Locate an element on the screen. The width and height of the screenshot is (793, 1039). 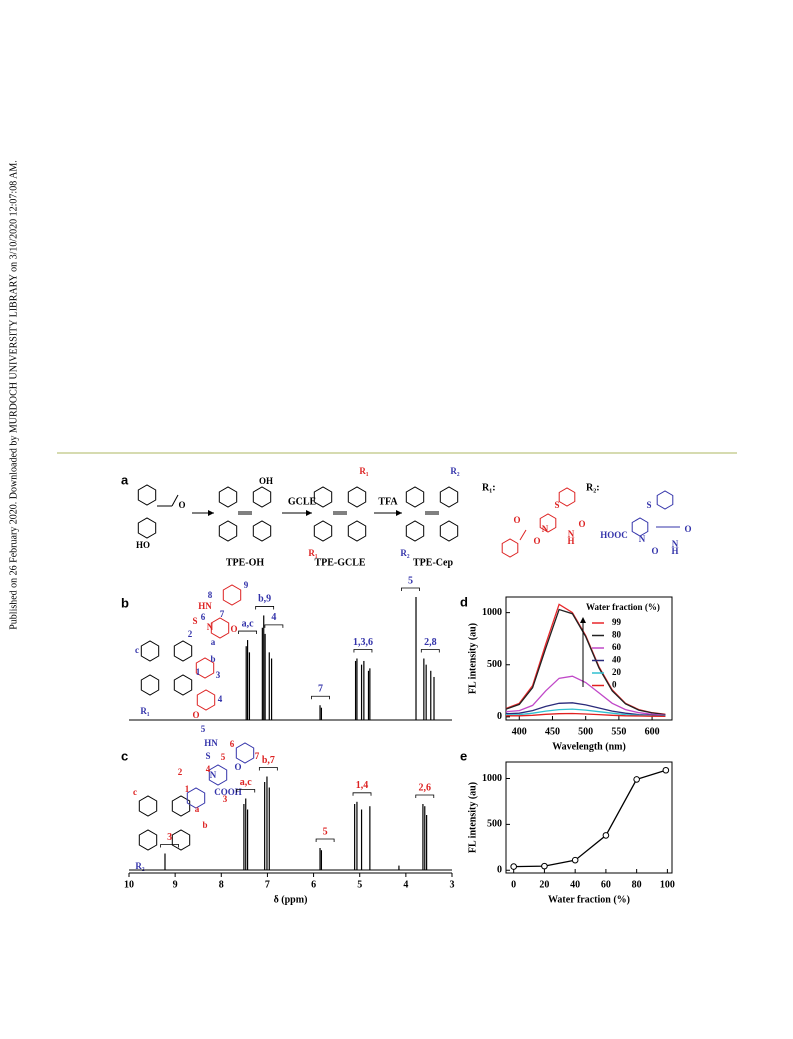
plot-frame is located at coordinates (589, 658).